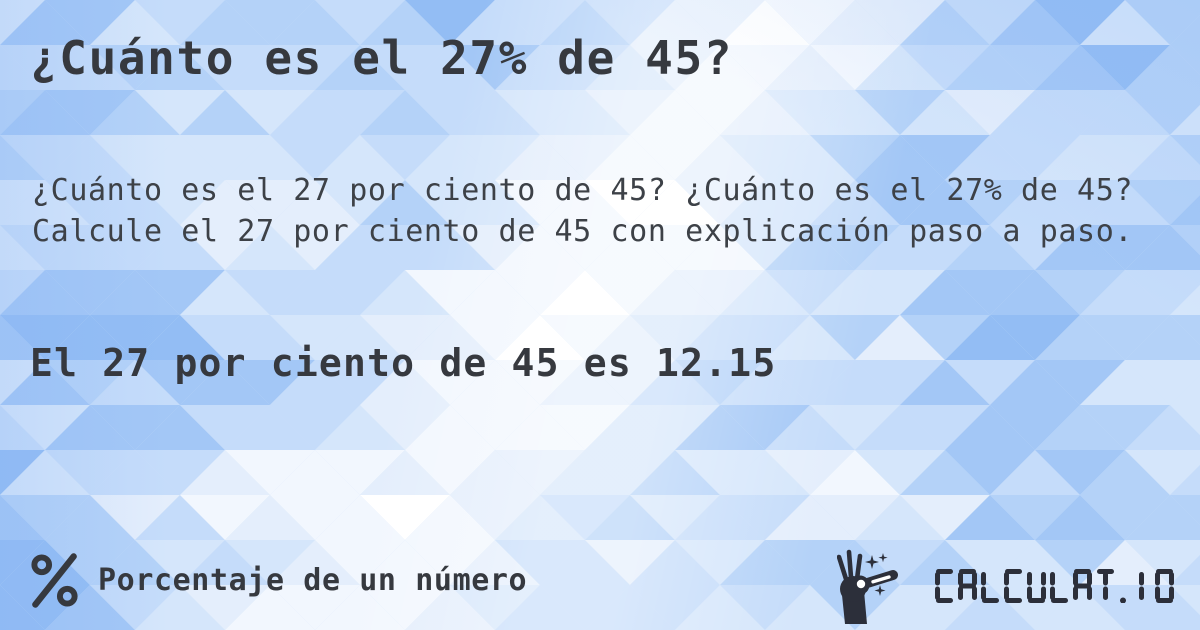 Image resolution: width=1200 pixels, height=630 pixels. Describe the element at coordinates (382, 58) in the screenshot. I see `page-title: ¿Cuánto es el 27% de 45?` at that location.